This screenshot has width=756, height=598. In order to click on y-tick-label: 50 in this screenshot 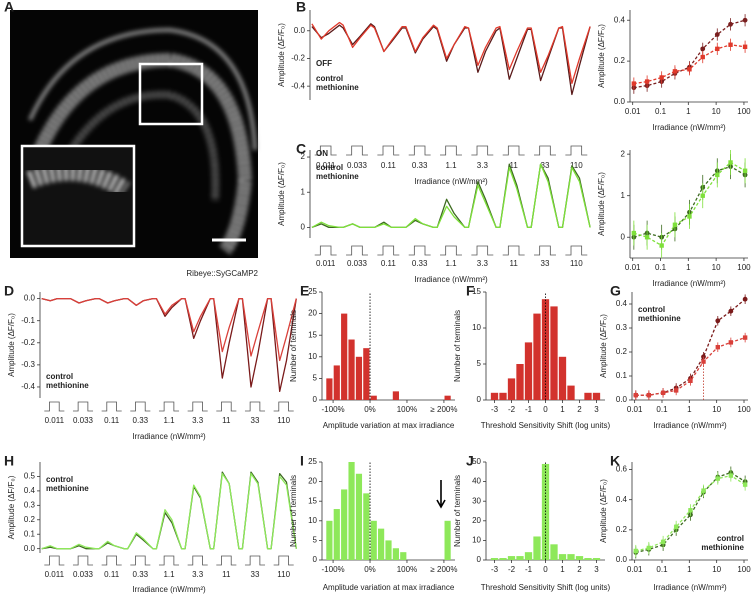, I will do `click(476, 461)`.